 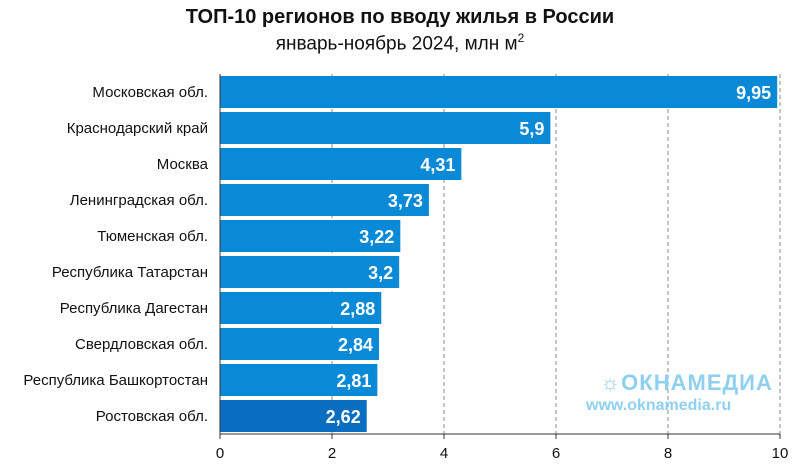 I want to click on x-tick-label: 4, so click(x=444, y=453).